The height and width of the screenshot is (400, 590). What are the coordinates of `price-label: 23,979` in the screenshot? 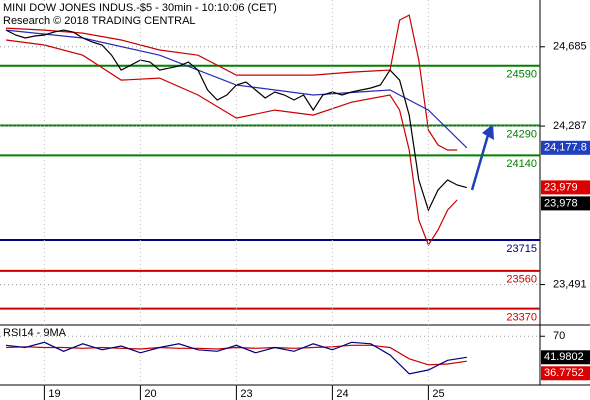 It's located at (561, 187).